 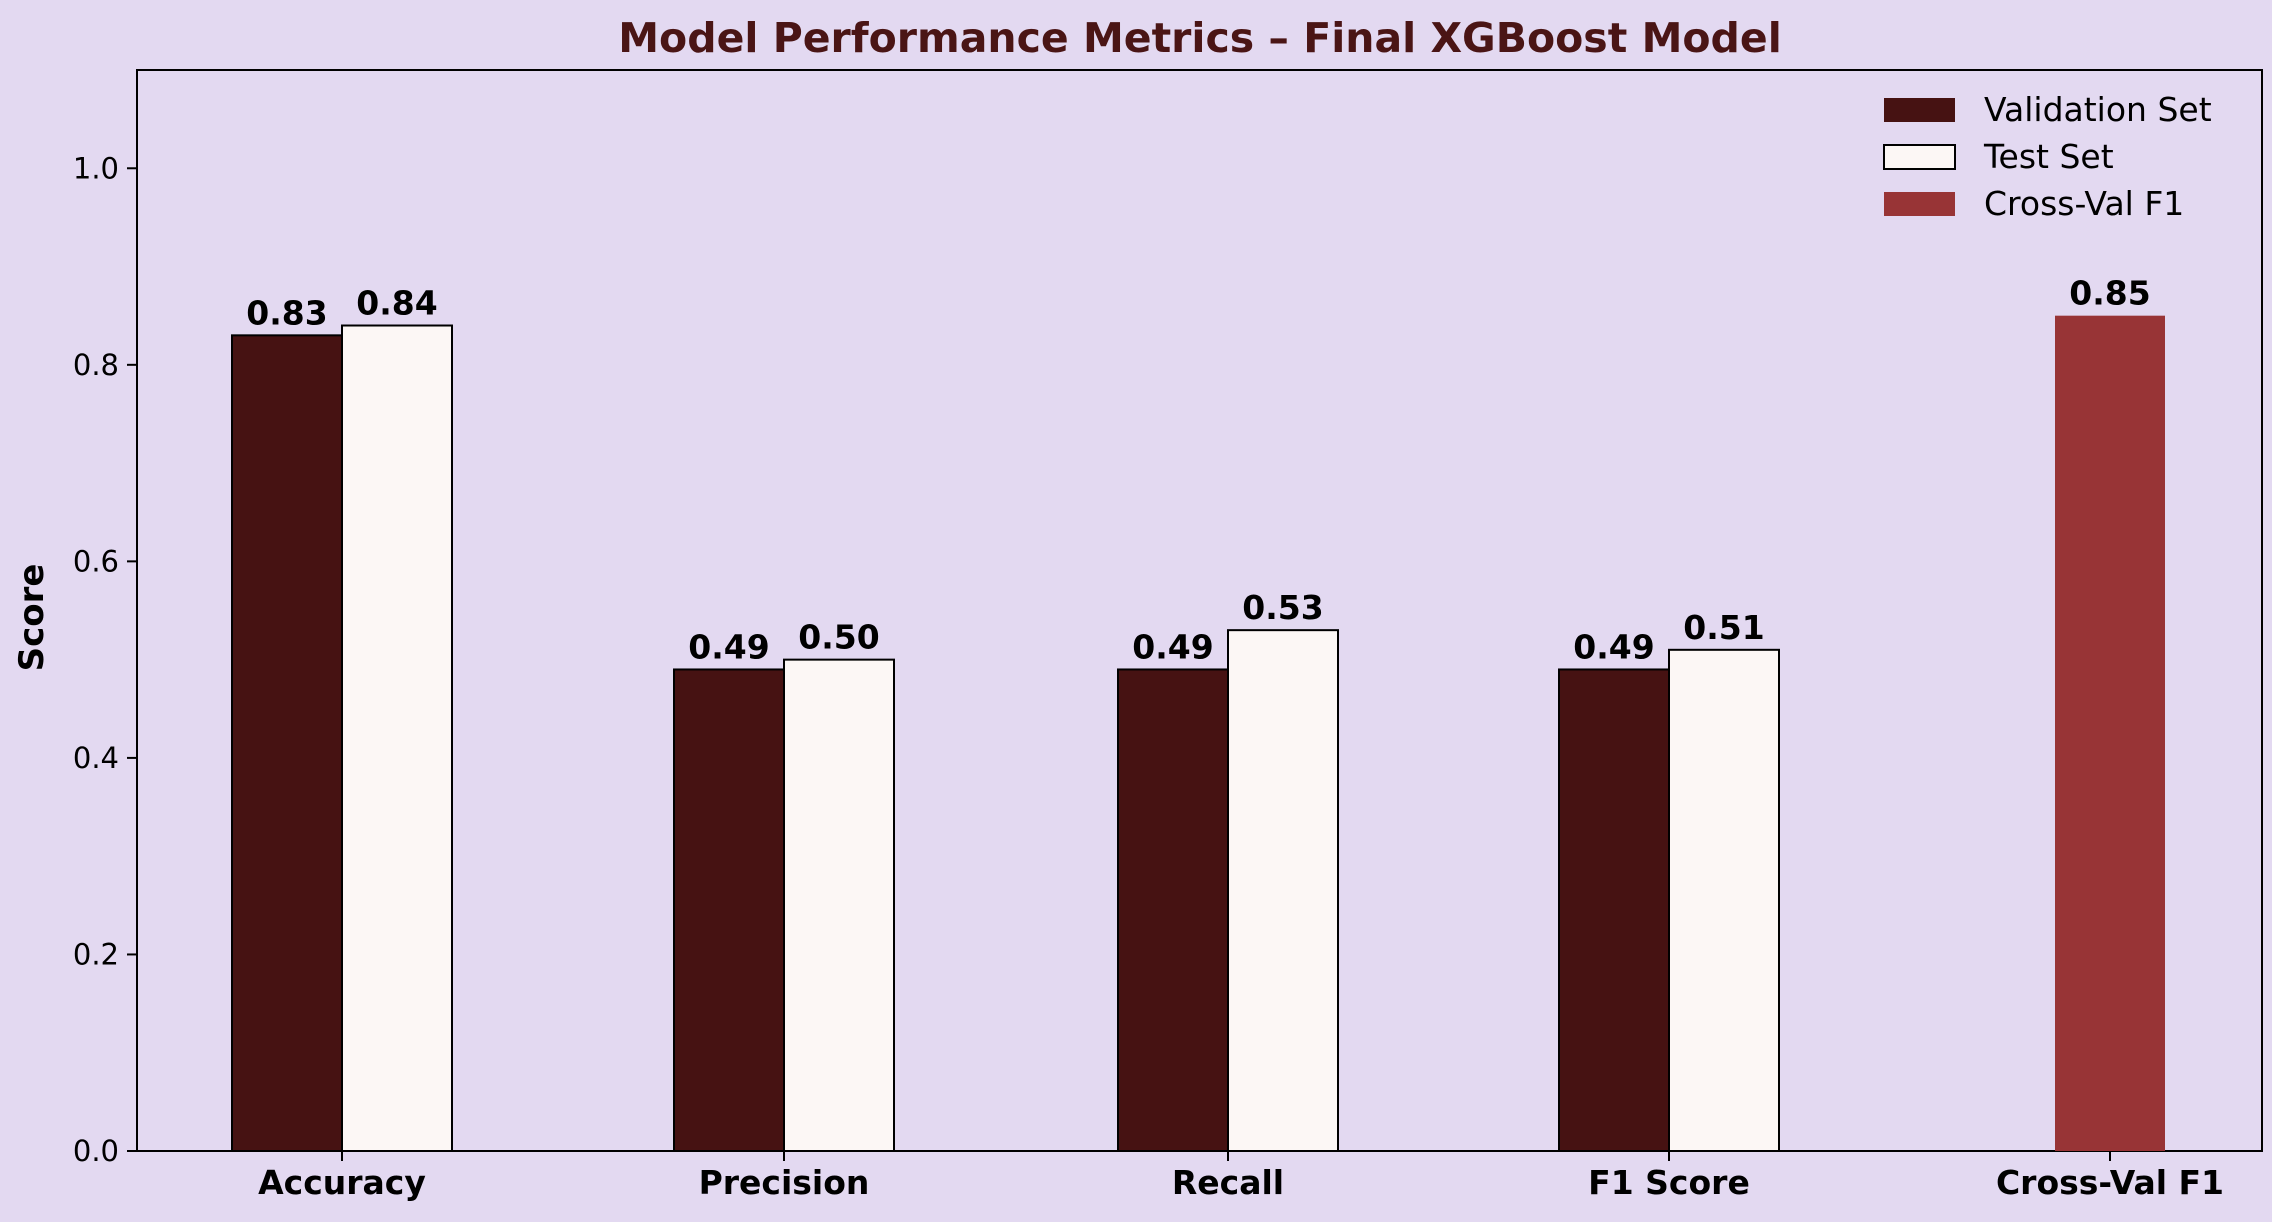 What do you see at coordinates (839, 905) in the screenshot?
I see `bar-test-set-precision` at bounding box center [839, 905].